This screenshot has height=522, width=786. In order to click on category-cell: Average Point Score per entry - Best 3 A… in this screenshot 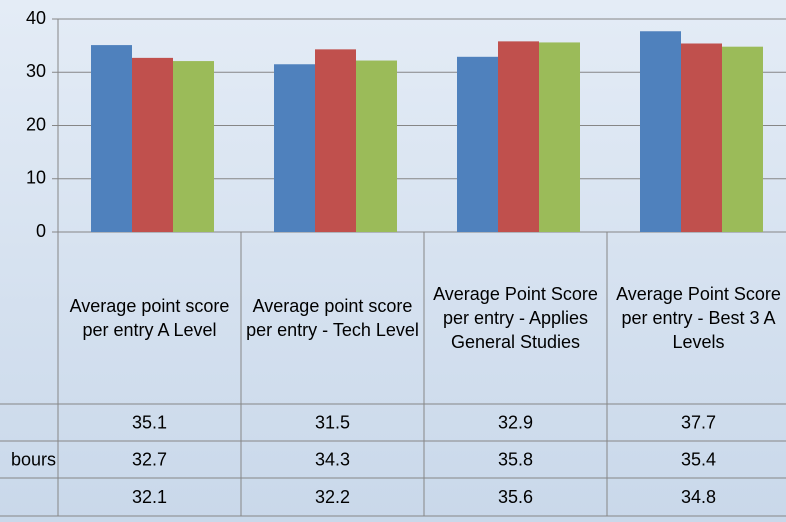, I will do `click(698, 318)`.